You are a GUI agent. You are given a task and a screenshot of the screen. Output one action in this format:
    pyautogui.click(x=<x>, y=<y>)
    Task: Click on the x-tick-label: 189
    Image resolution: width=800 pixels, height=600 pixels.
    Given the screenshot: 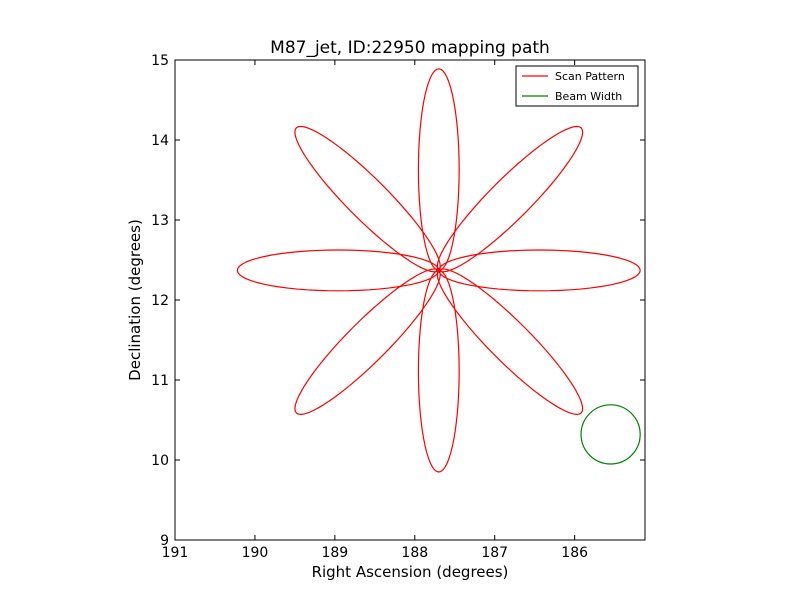 What is the action you would take?
    pyautogui.click(x=334, y=553)
    